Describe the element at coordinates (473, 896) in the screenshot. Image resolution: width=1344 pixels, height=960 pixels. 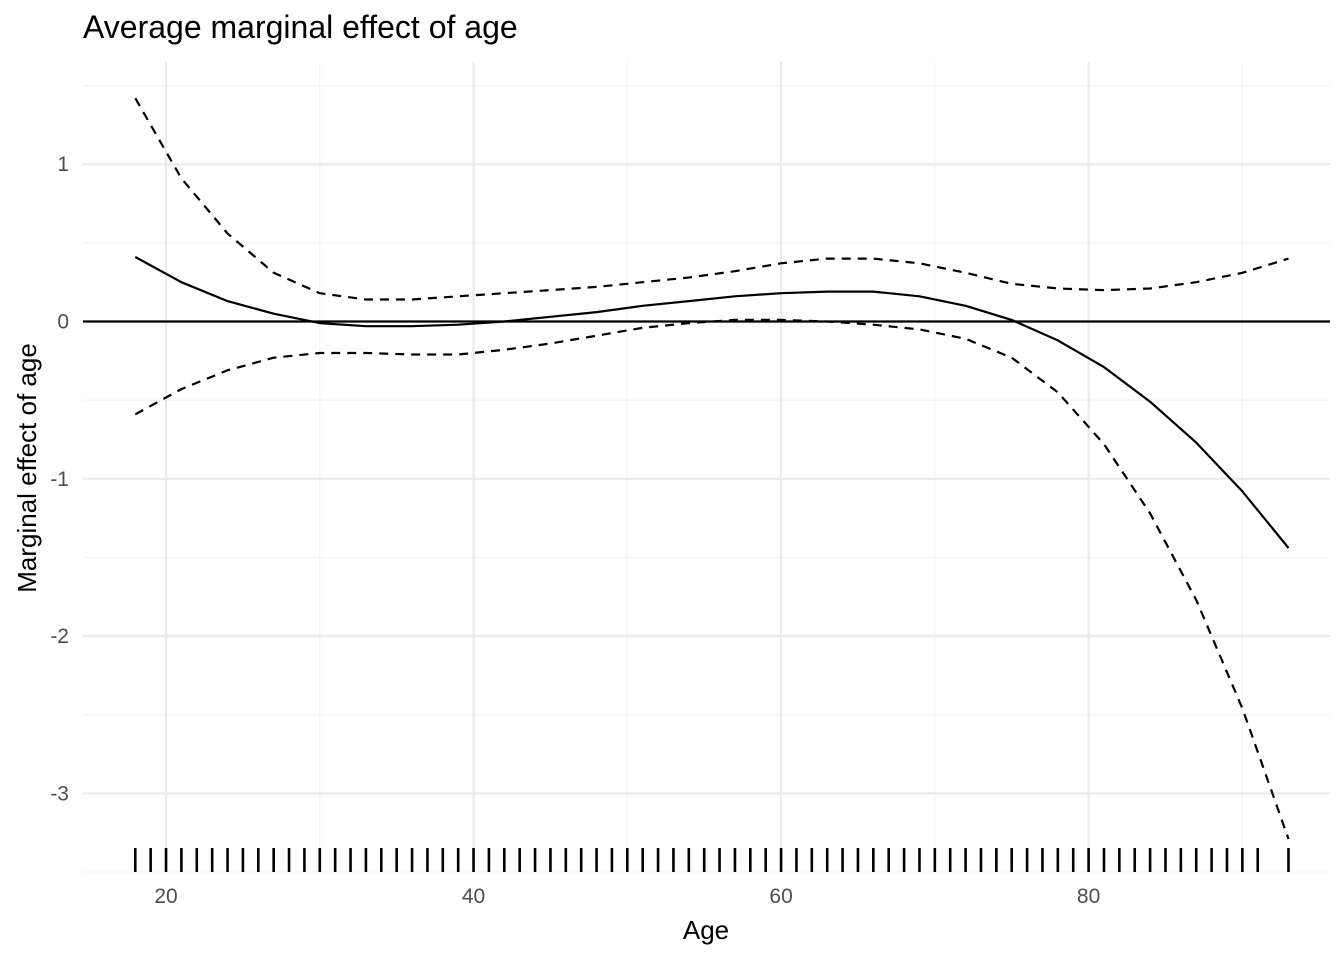
I see `x-tick-label: 40` at that location.